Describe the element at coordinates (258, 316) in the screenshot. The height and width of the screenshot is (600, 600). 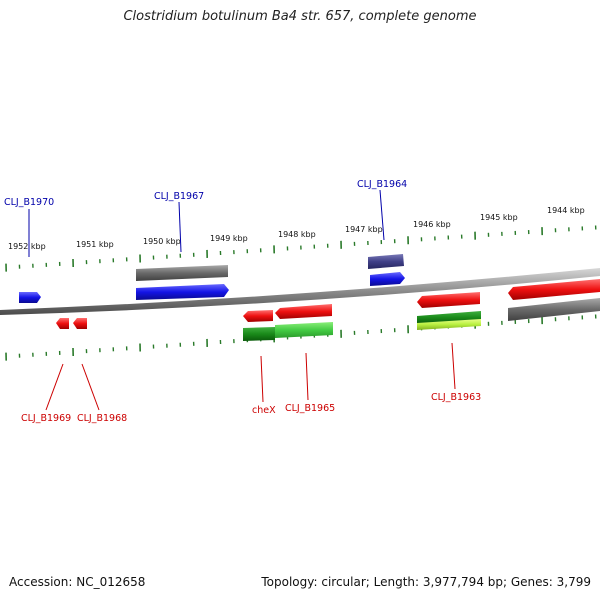
I see `cds-reverse-chex` at that location.